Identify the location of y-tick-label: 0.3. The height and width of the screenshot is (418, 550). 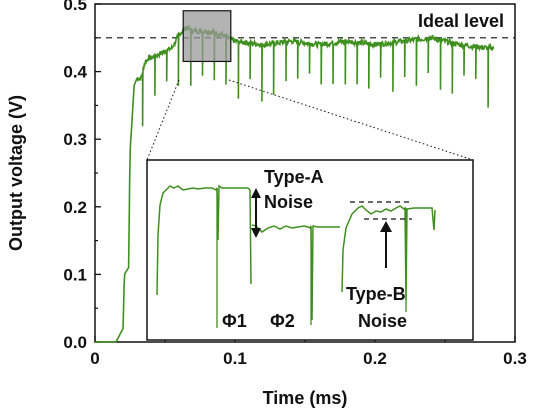
(75, 139).